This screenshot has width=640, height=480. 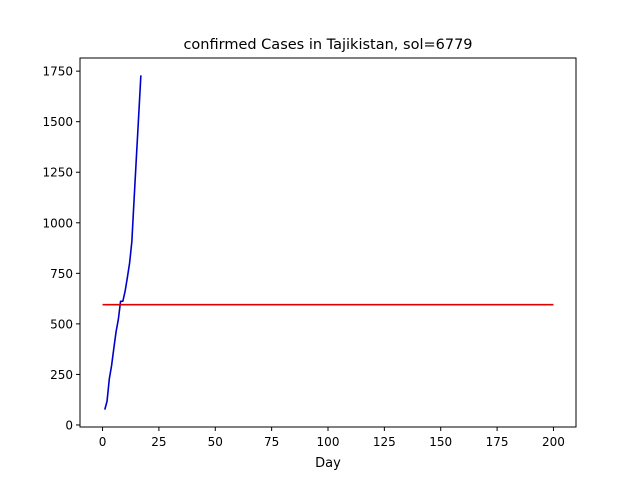 I want to click on x-tick-label: 125, so click(x=384, y=442).